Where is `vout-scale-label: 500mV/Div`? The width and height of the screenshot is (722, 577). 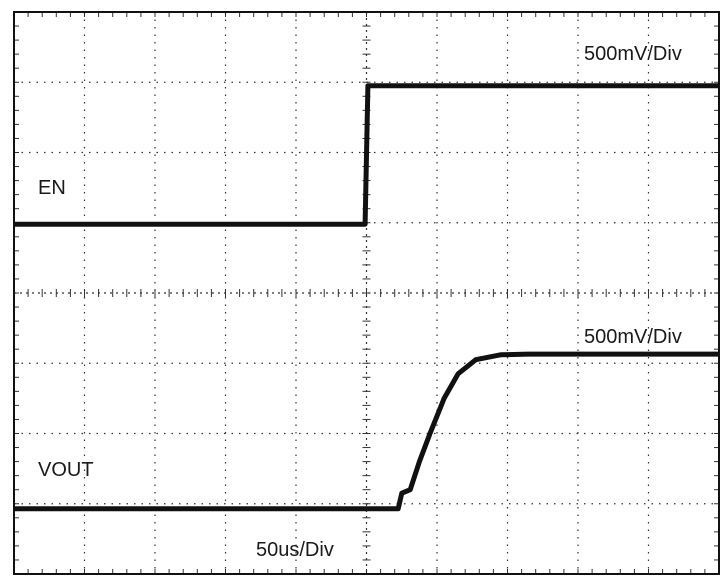 vout-scale-label: 500mV/Div is located at coordinates (633, 337).